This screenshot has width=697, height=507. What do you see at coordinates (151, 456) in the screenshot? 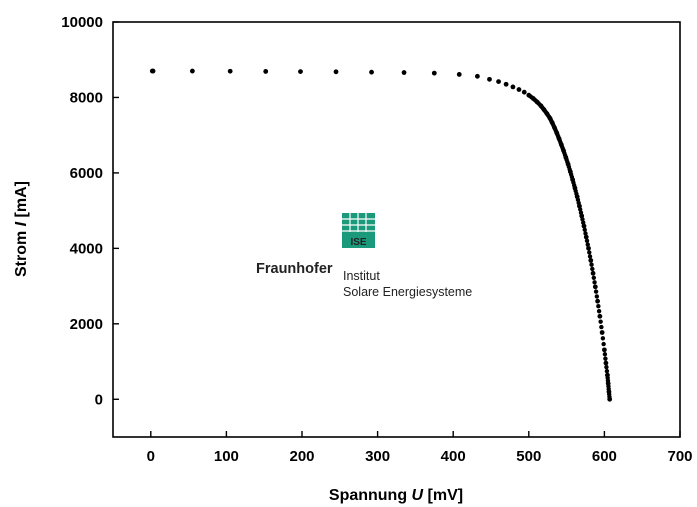
I see `x-tick-label: 0` at bounding box center [151, 456].